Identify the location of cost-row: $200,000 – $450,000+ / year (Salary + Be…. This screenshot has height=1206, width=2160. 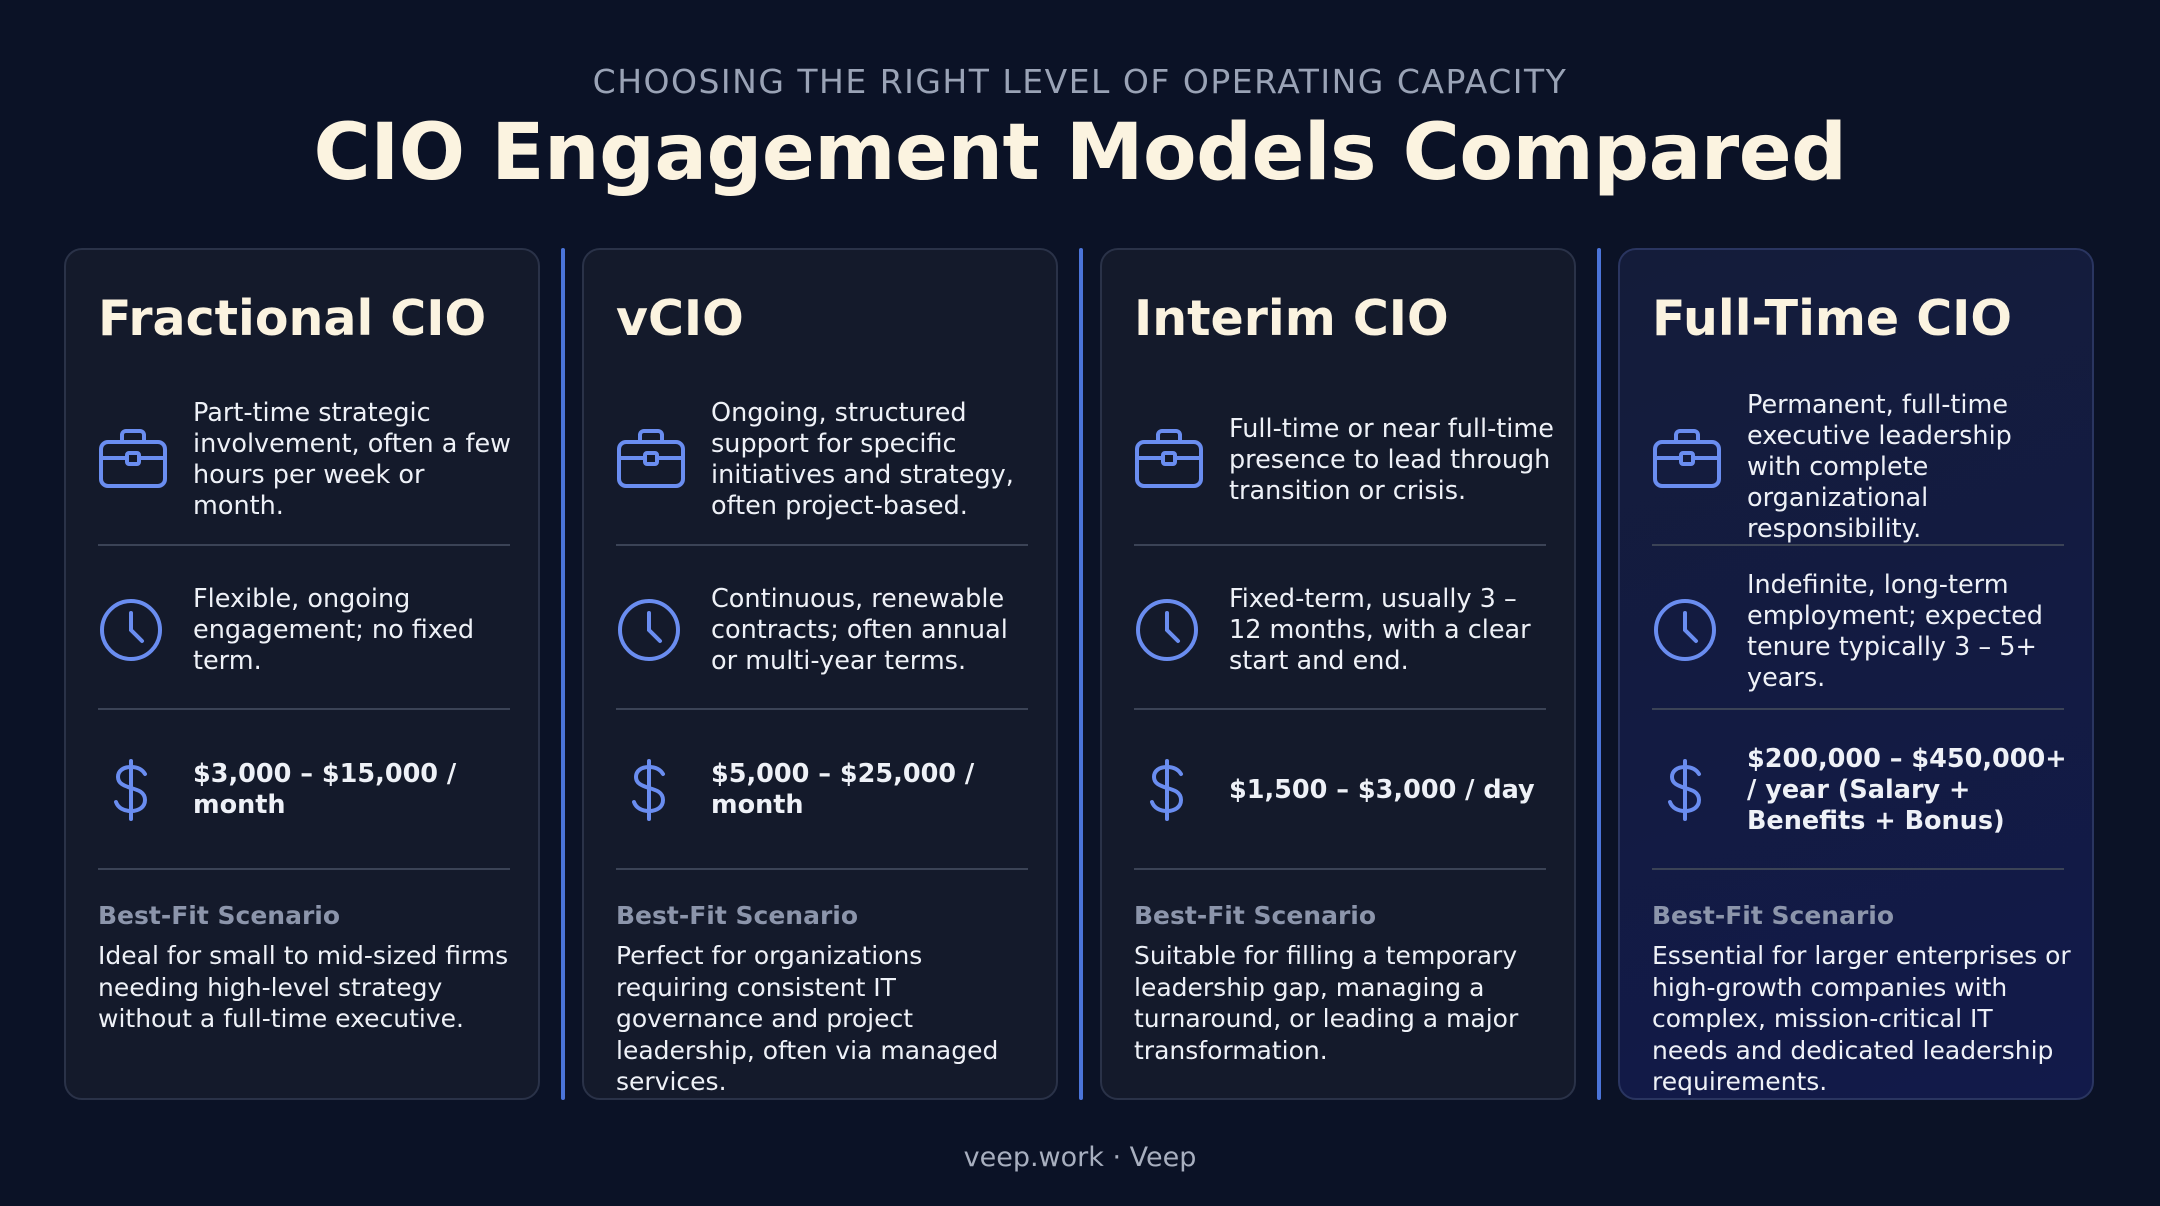
(1859, 790).